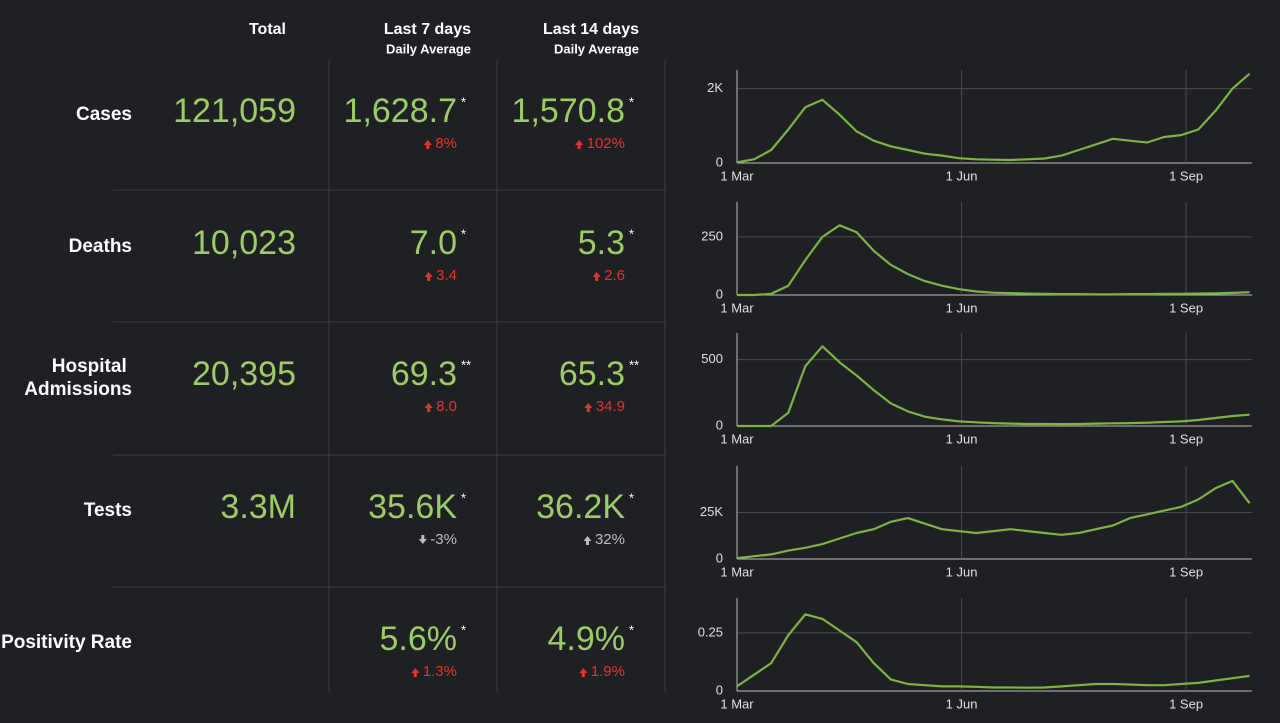 The width and height of the screenshot is (1280, 723). What do you see at coordinates (412, 507) in the screenshot?
I see `average-value: 35.6K` at bounding box center [412, 507].